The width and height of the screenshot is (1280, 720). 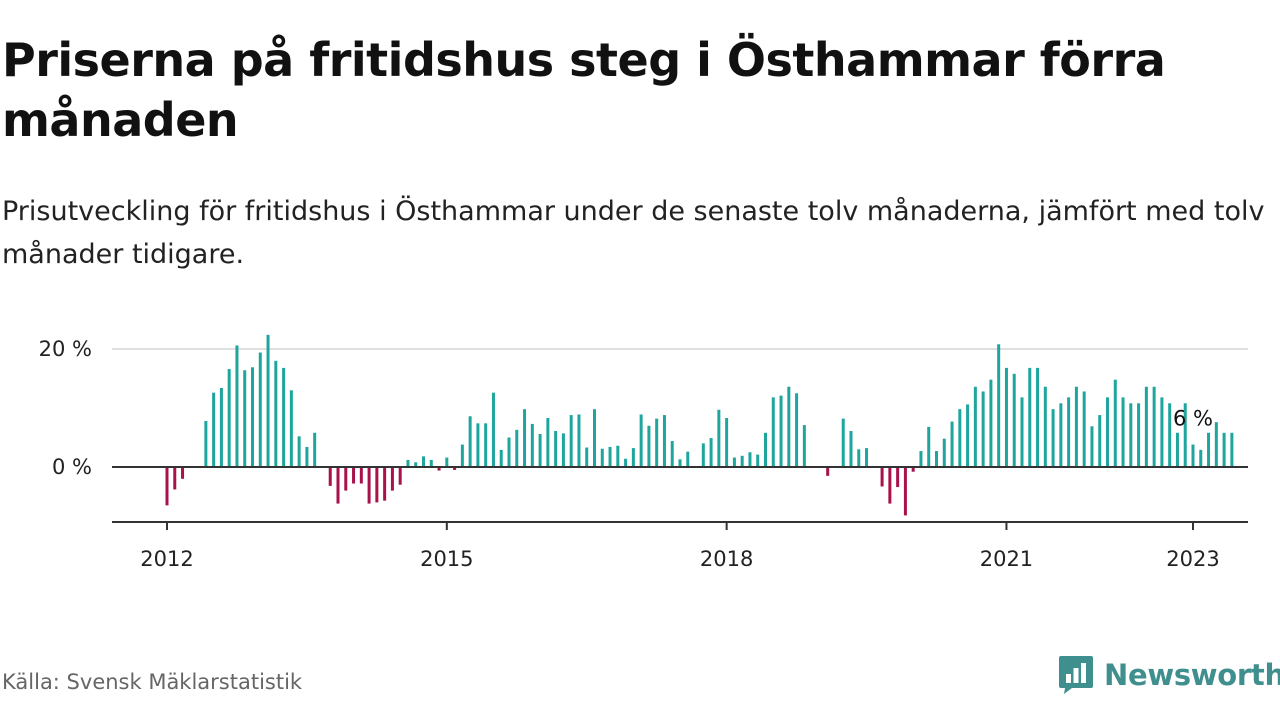 I want to click on y-tick-label: 20 %, so click(x=65, y=349).